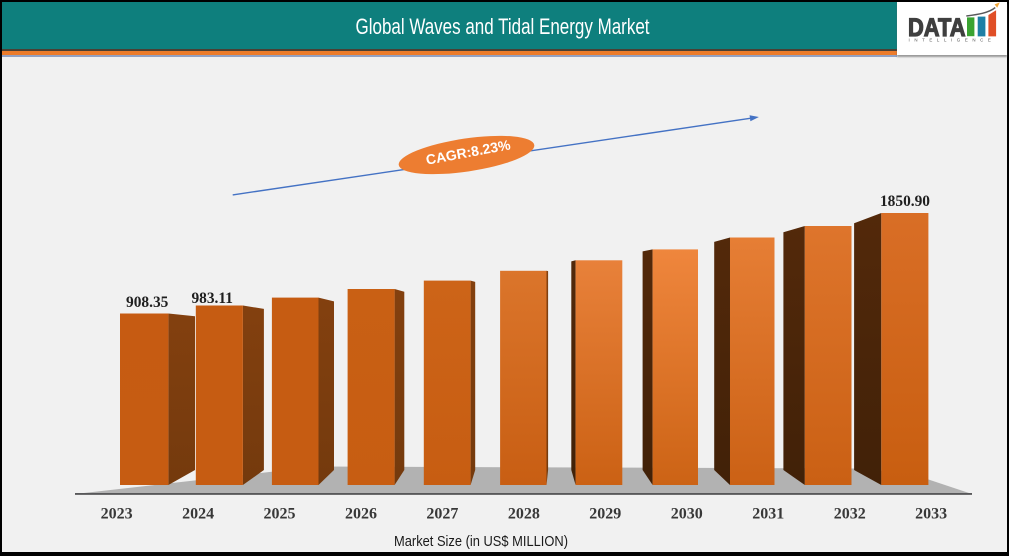 The height and width of the screenshot is (556, 1009). Describe the element at coordinates (605, 514) in the screenshot. I see `svg-text: 2029` at that location.